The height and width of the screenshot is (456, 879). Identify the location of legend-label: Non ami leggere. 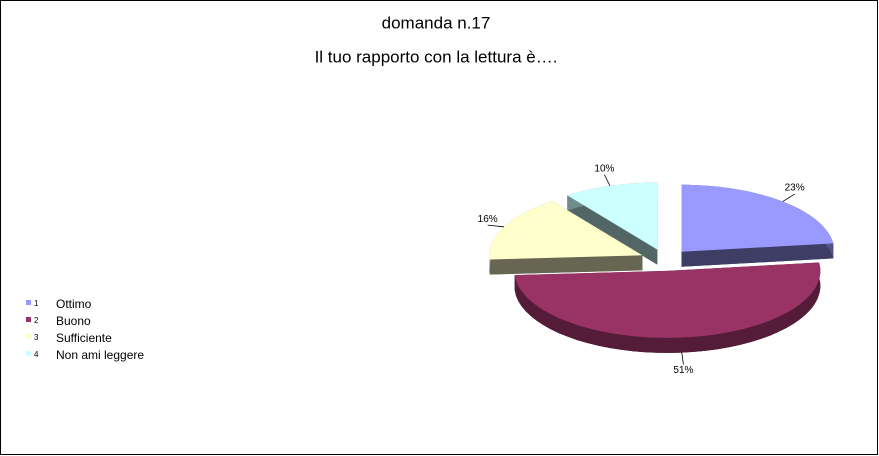
(100, 355).